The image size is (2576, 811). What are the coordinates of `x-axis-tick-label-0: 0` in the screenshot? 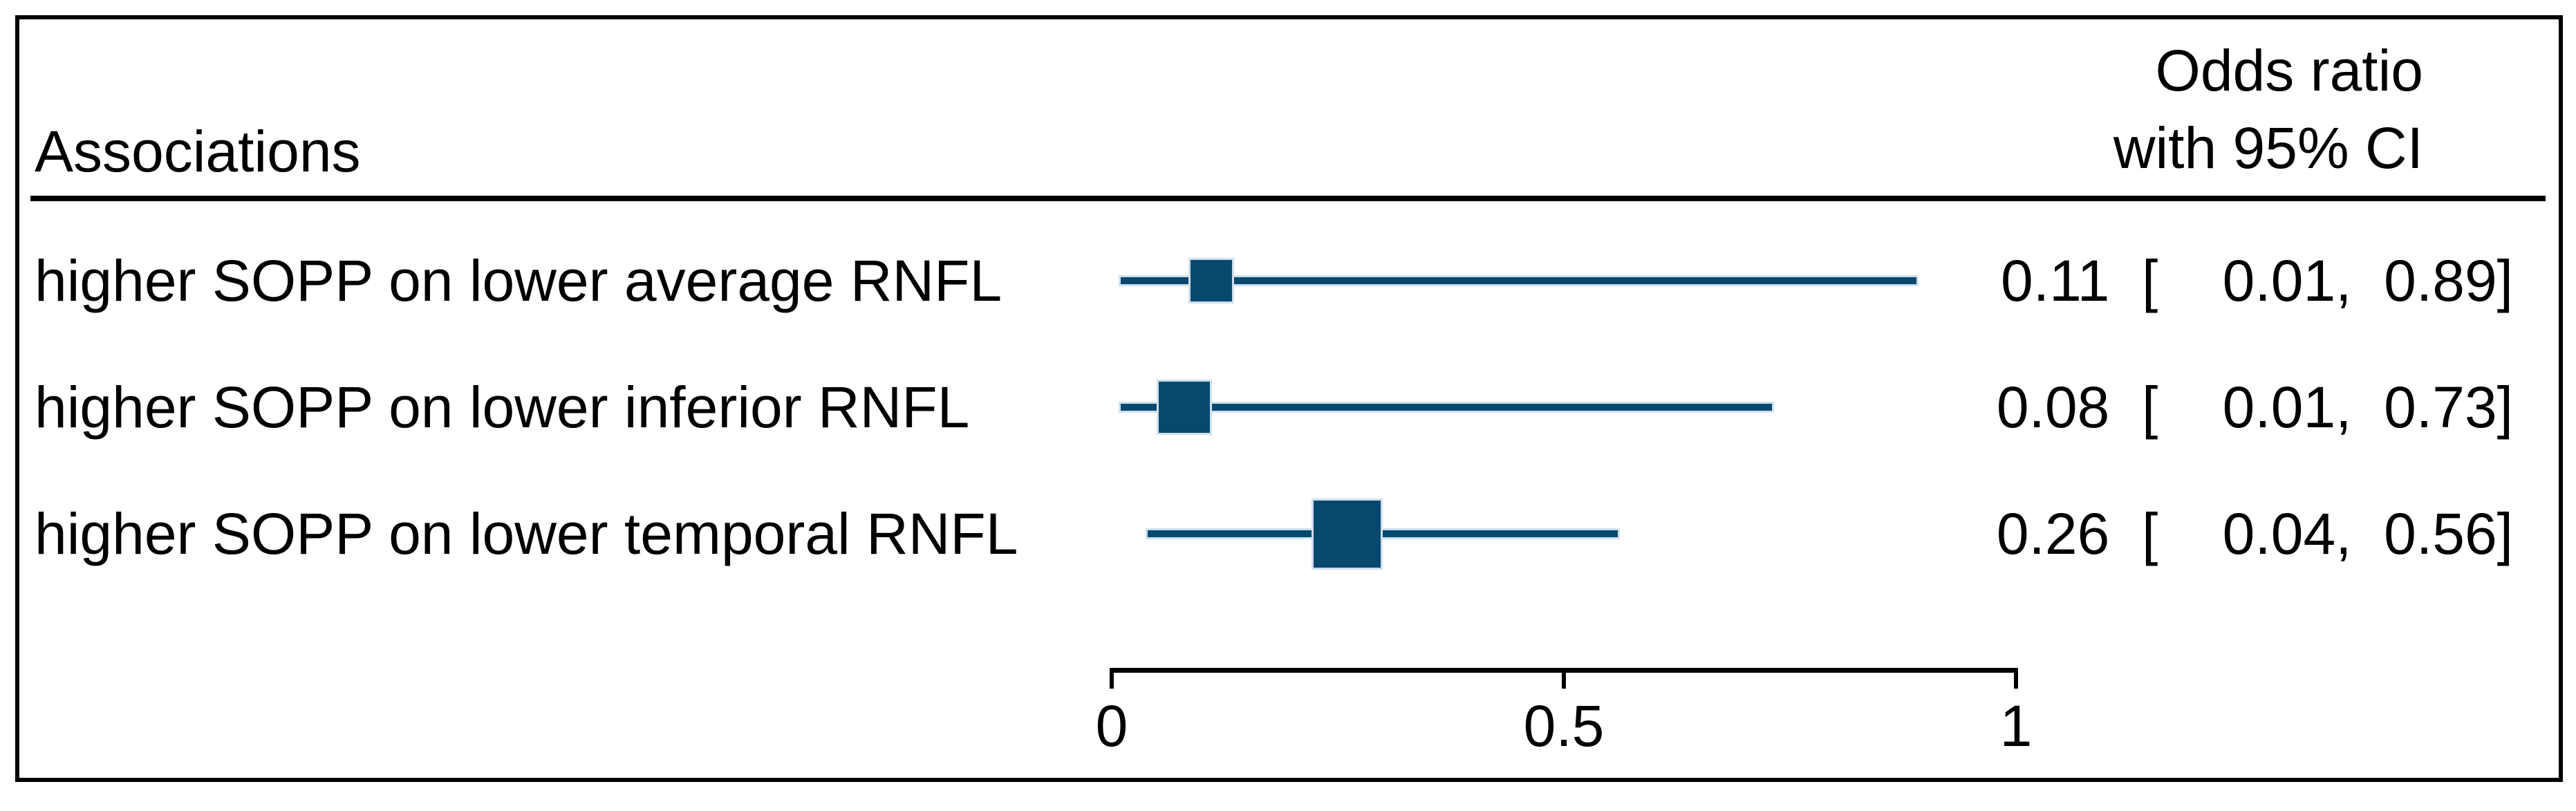 It's located at (1111, 725).